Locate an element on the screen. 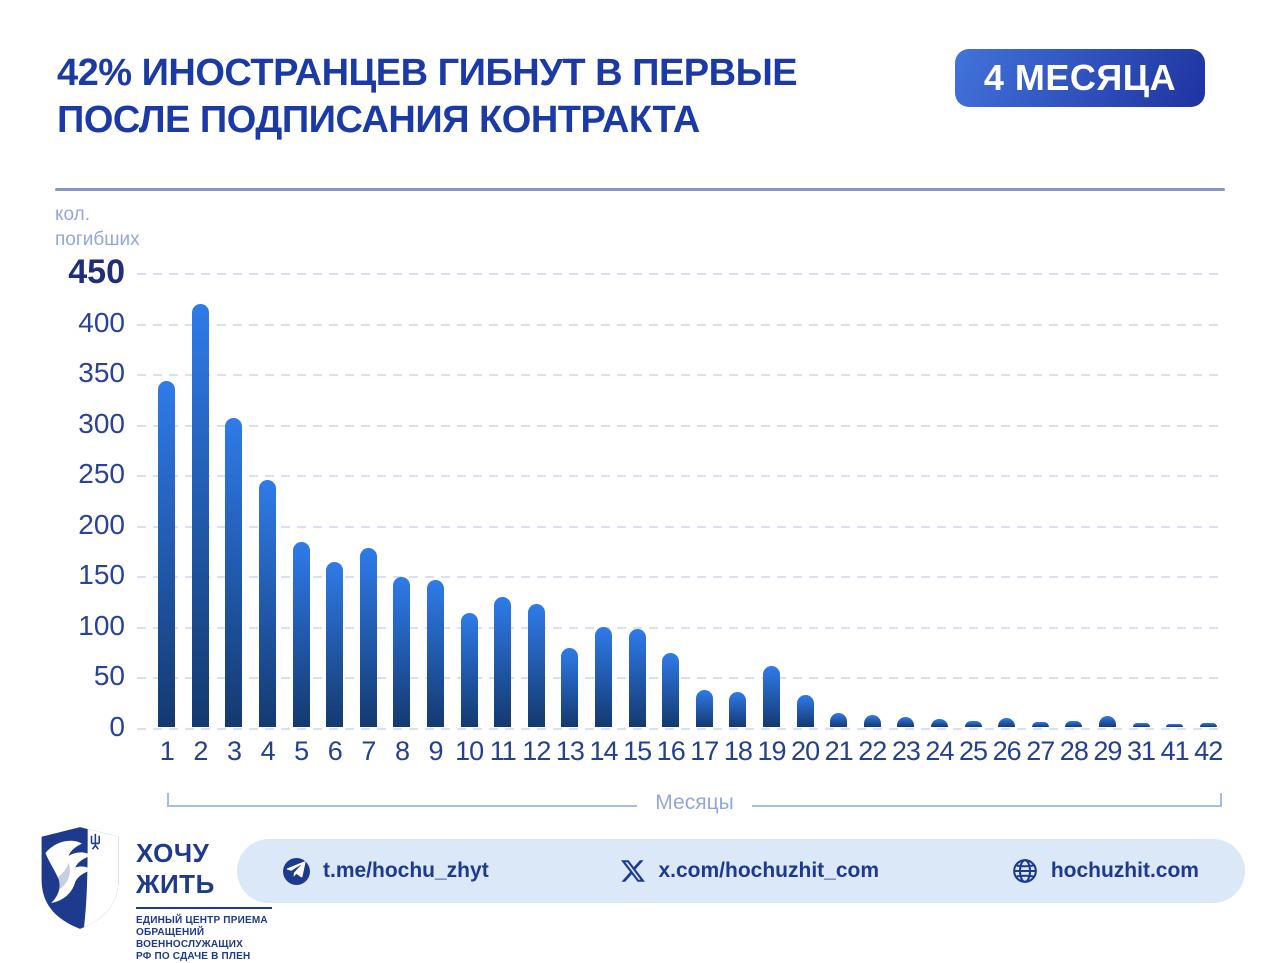 The image size is (1280, 963). telegram-icon is located at coordinates (296, 871).